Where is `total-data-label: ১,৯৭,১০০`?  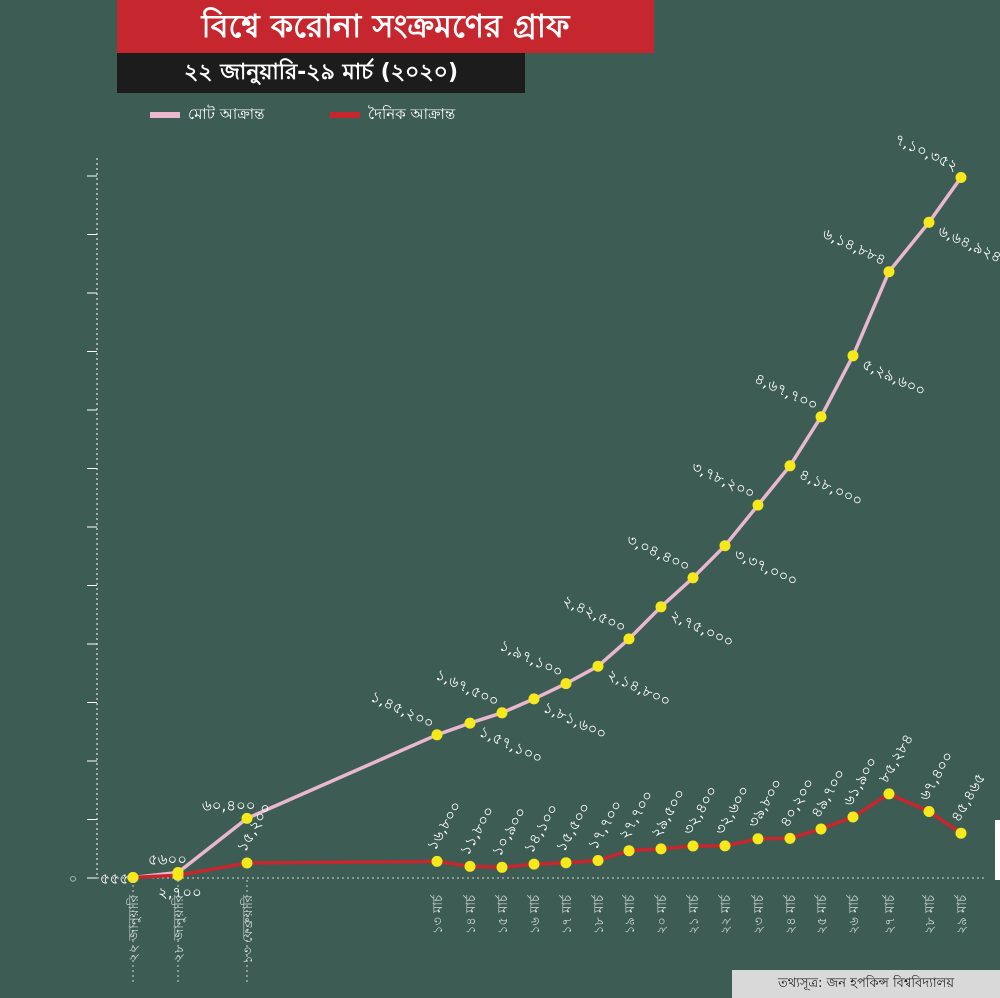
total-data-label: ১,৯৭,১০০ is located at coordinates (531, 658).